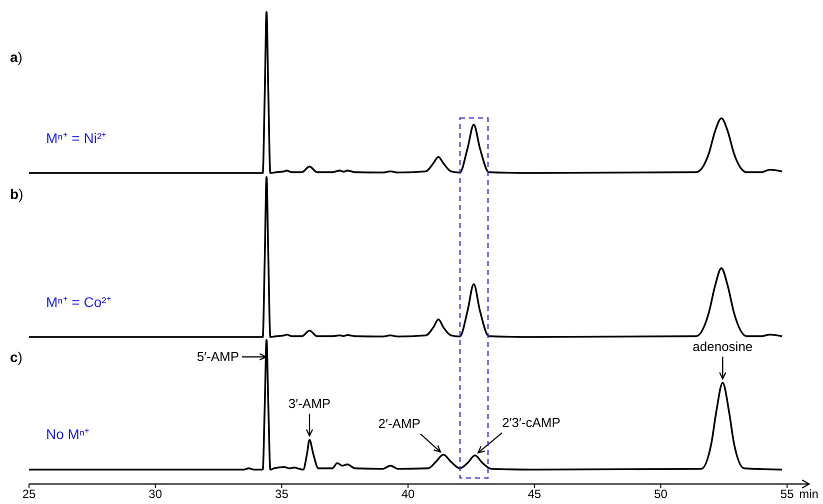 Image resolution: width=823 pixels, height=504 pixels. Describe the element at coordinates (155, 494) in the screenshot. I see `x-tick-label: 30` at that location.